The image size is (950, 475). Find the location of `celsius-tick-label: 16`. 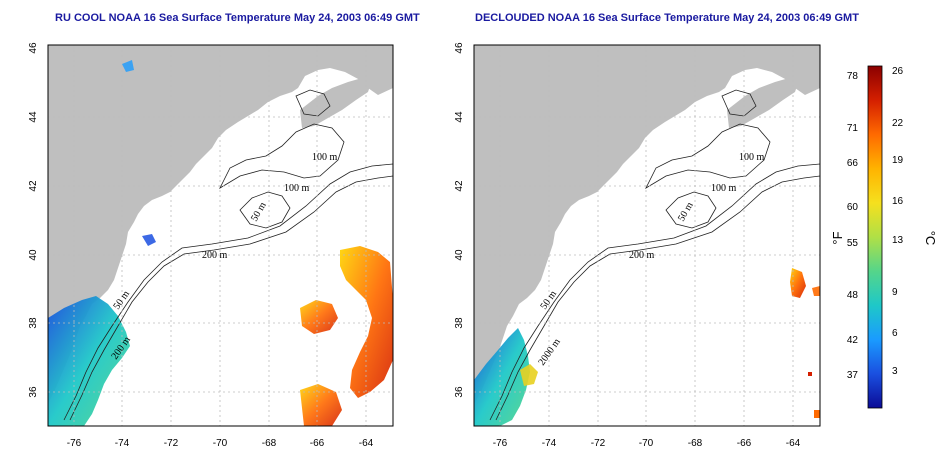

celsius-tick-label: 16 is located at coordinates (898, 201).